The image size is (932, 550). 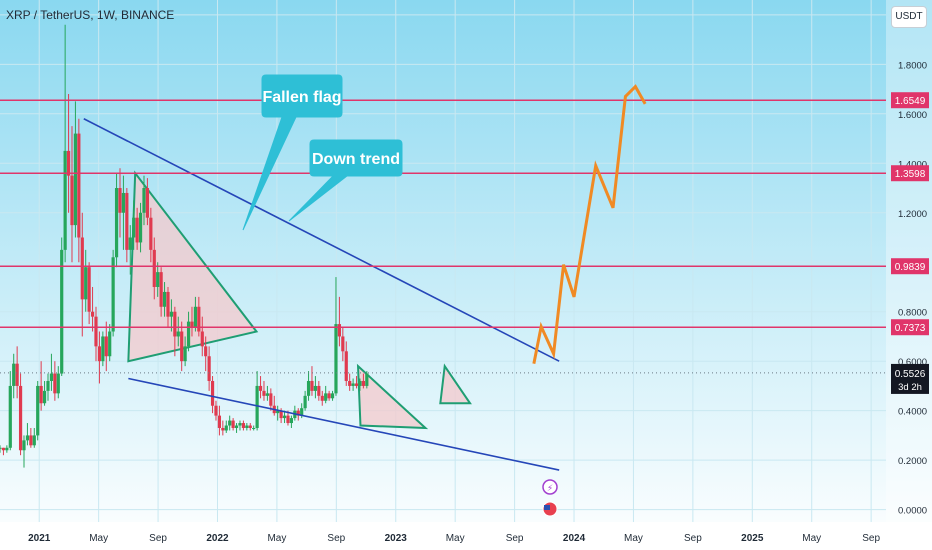 What do you see at coordinates (910, 387) in the screenshot?
I see `countdown-label: 3d 2h` at bounding box center [910, 387].